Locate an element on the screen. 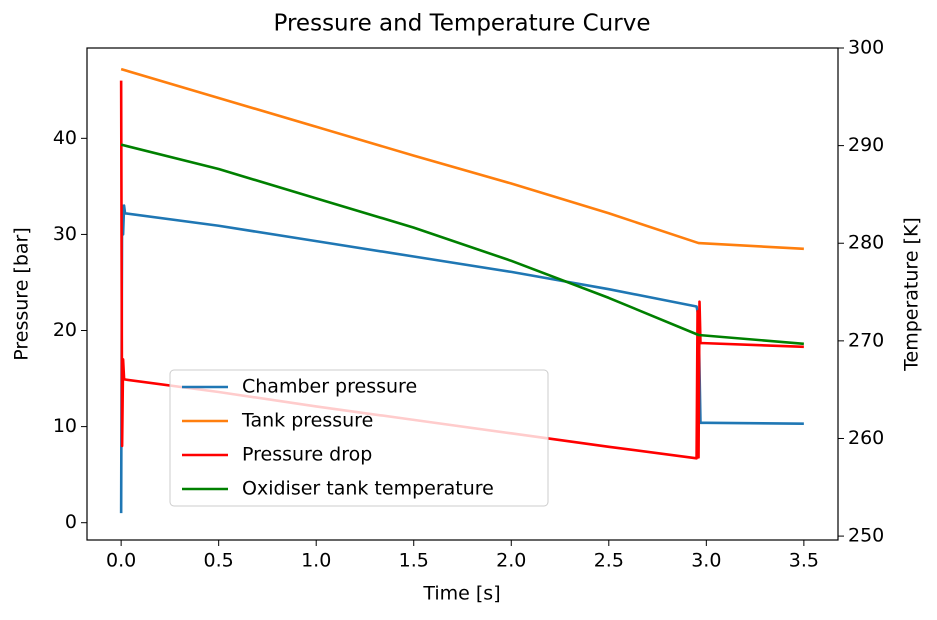 This screenshot has width=937, height=620. legend-label: Chamber pressure is located at coordinates (329, 387).